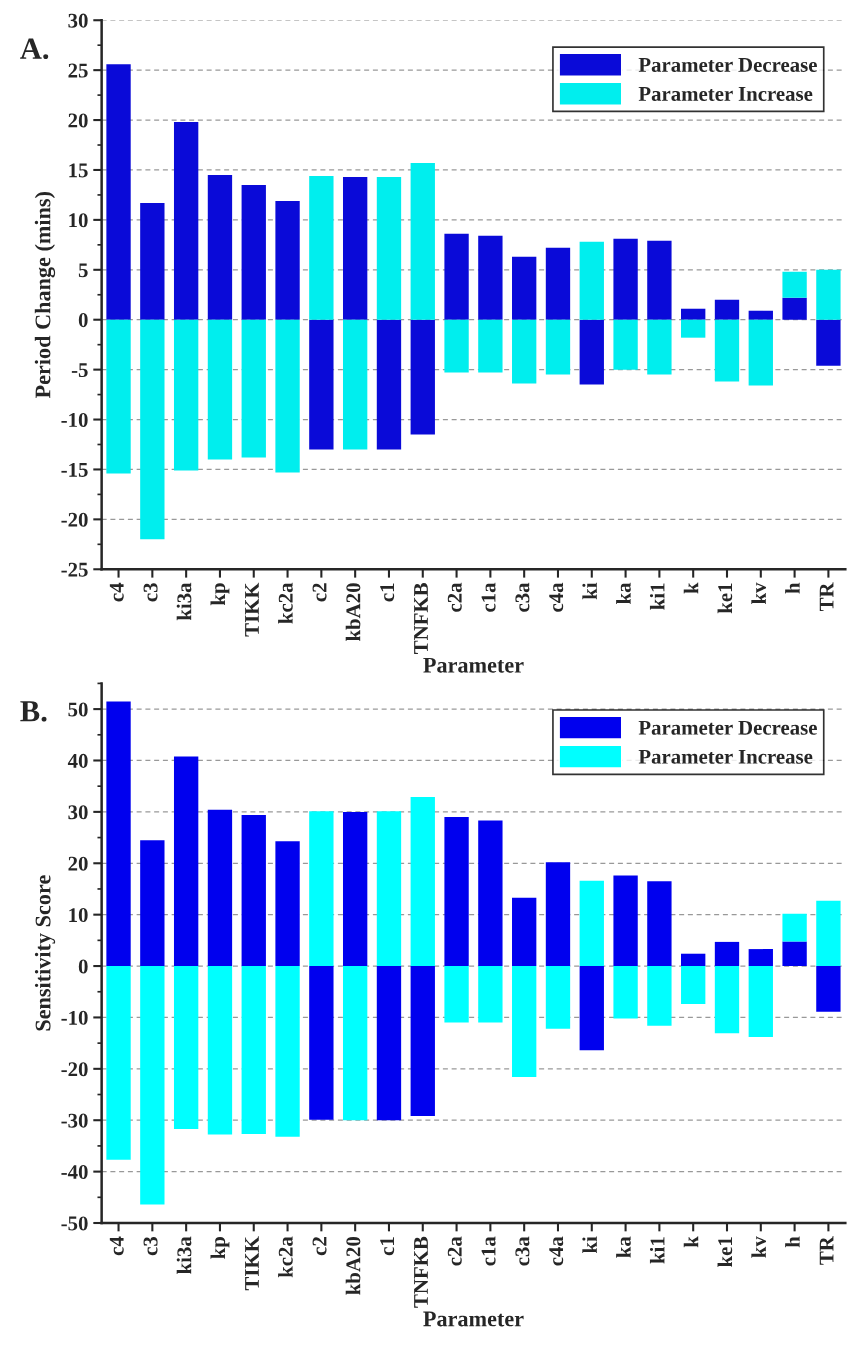  Describe the element at coordinates (78, 812) in the screenshot. I see `y-tick-label: 30` at that location.